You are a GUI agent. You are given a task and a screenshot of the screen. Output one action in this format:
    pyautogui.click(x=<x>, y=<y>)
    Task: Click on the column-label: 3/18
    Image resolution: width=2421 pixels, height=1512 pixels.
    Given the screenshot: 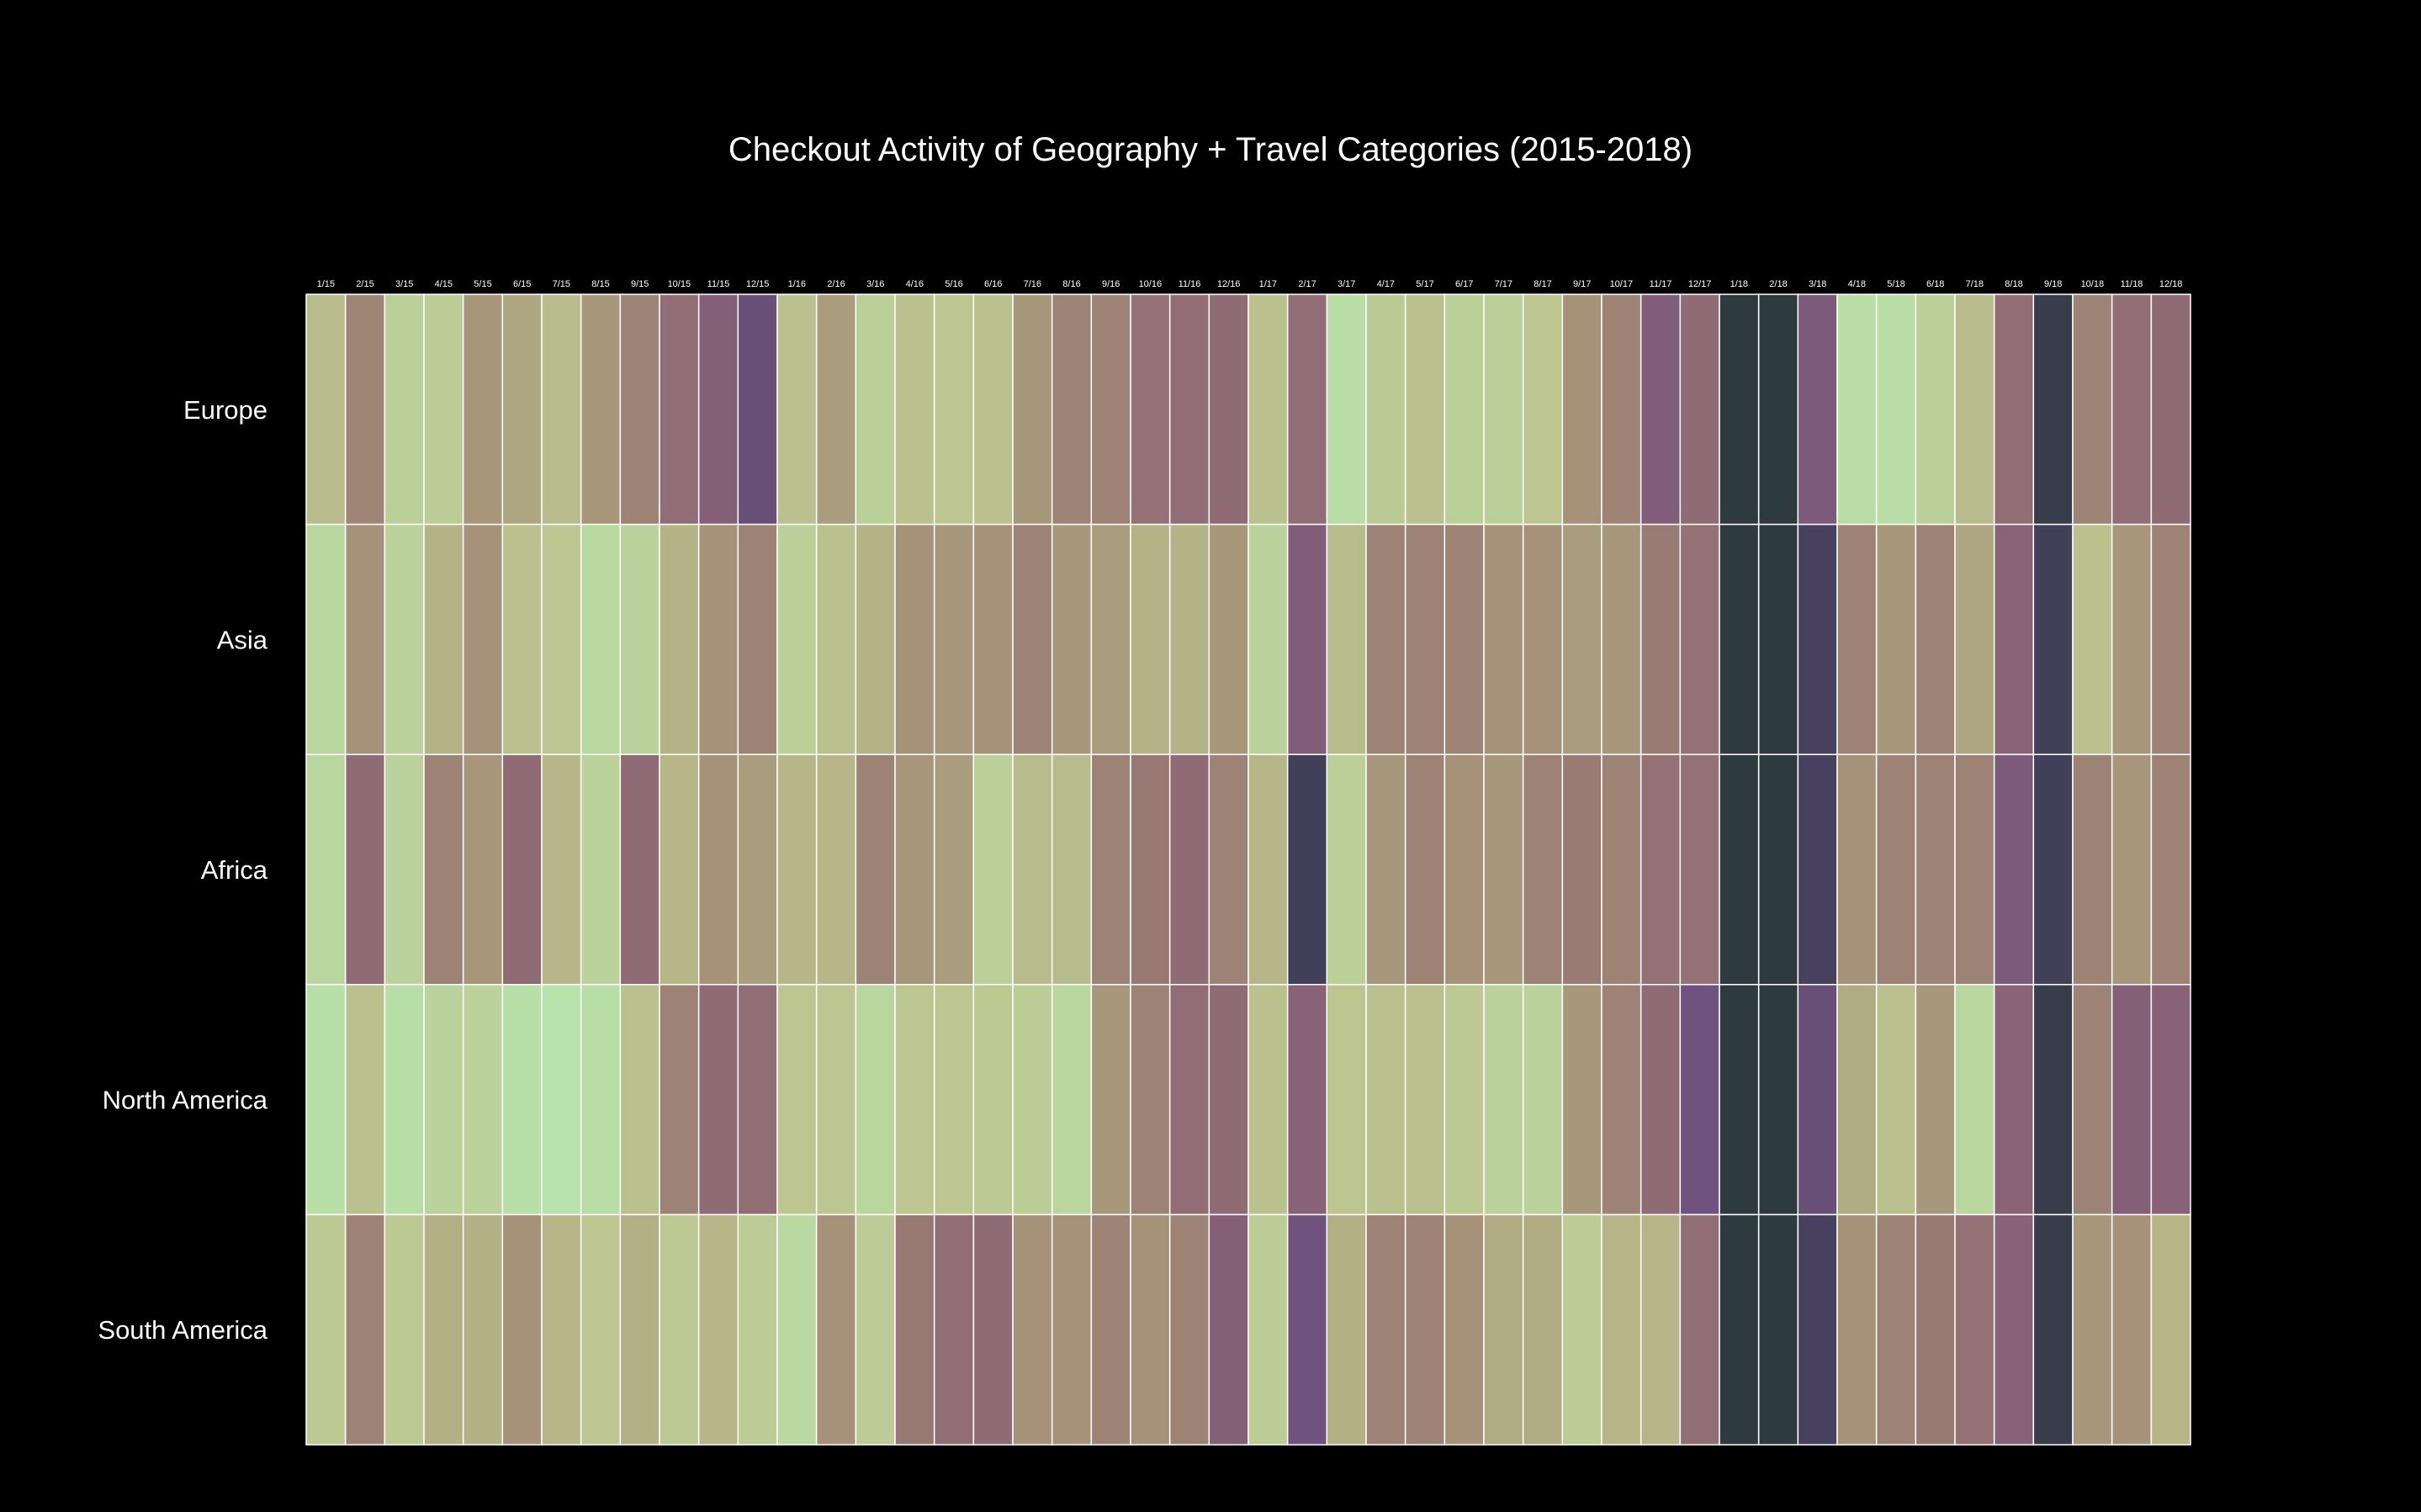 What is the action you would take?
    pyautogui.click(x=1818, y=284)
    